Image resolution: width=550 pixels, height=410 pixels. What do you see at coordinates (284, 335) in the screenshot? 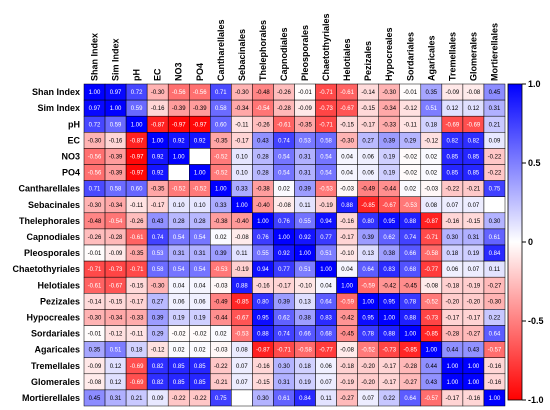
I see `cell-value-label: 0.74` at bounding box center [284, 335].